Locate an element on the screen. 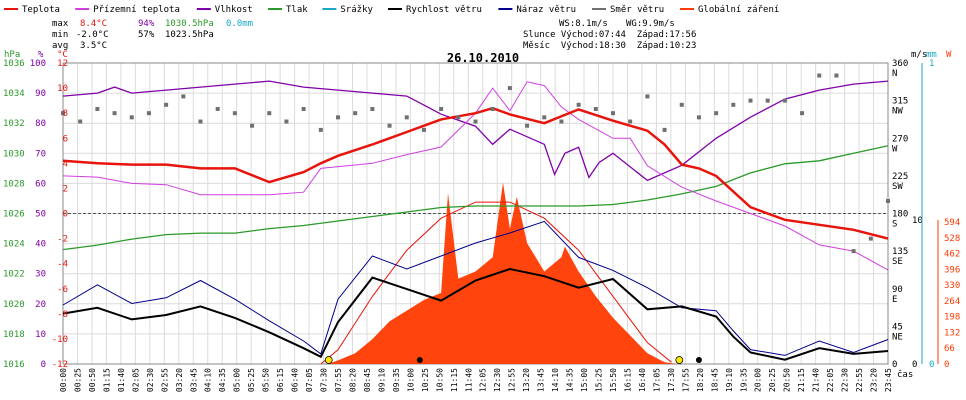  sunrise-marker is located at coordinates (328, 360).